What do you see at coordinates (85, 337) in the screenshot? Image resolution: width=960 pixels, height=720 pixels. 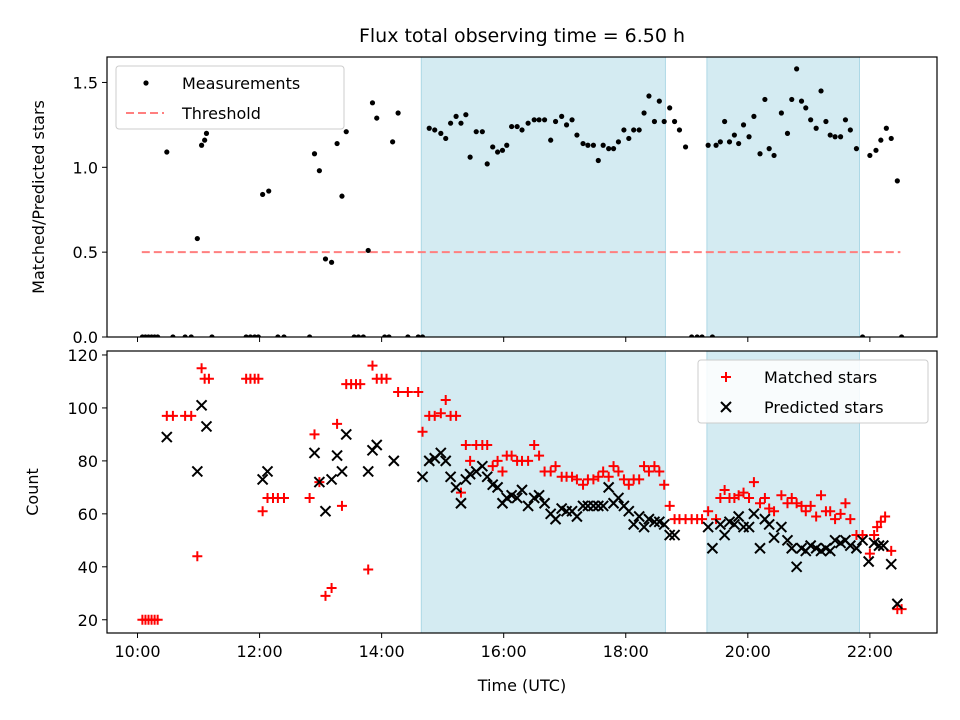 I see `top-y-tick-label-1: 0.0` at bounding box center [85, 337].